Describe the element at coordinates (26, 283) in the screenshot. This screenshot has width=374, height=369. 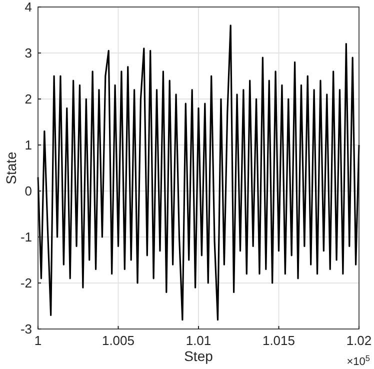
I see `y-tick-label: -2` at that location.